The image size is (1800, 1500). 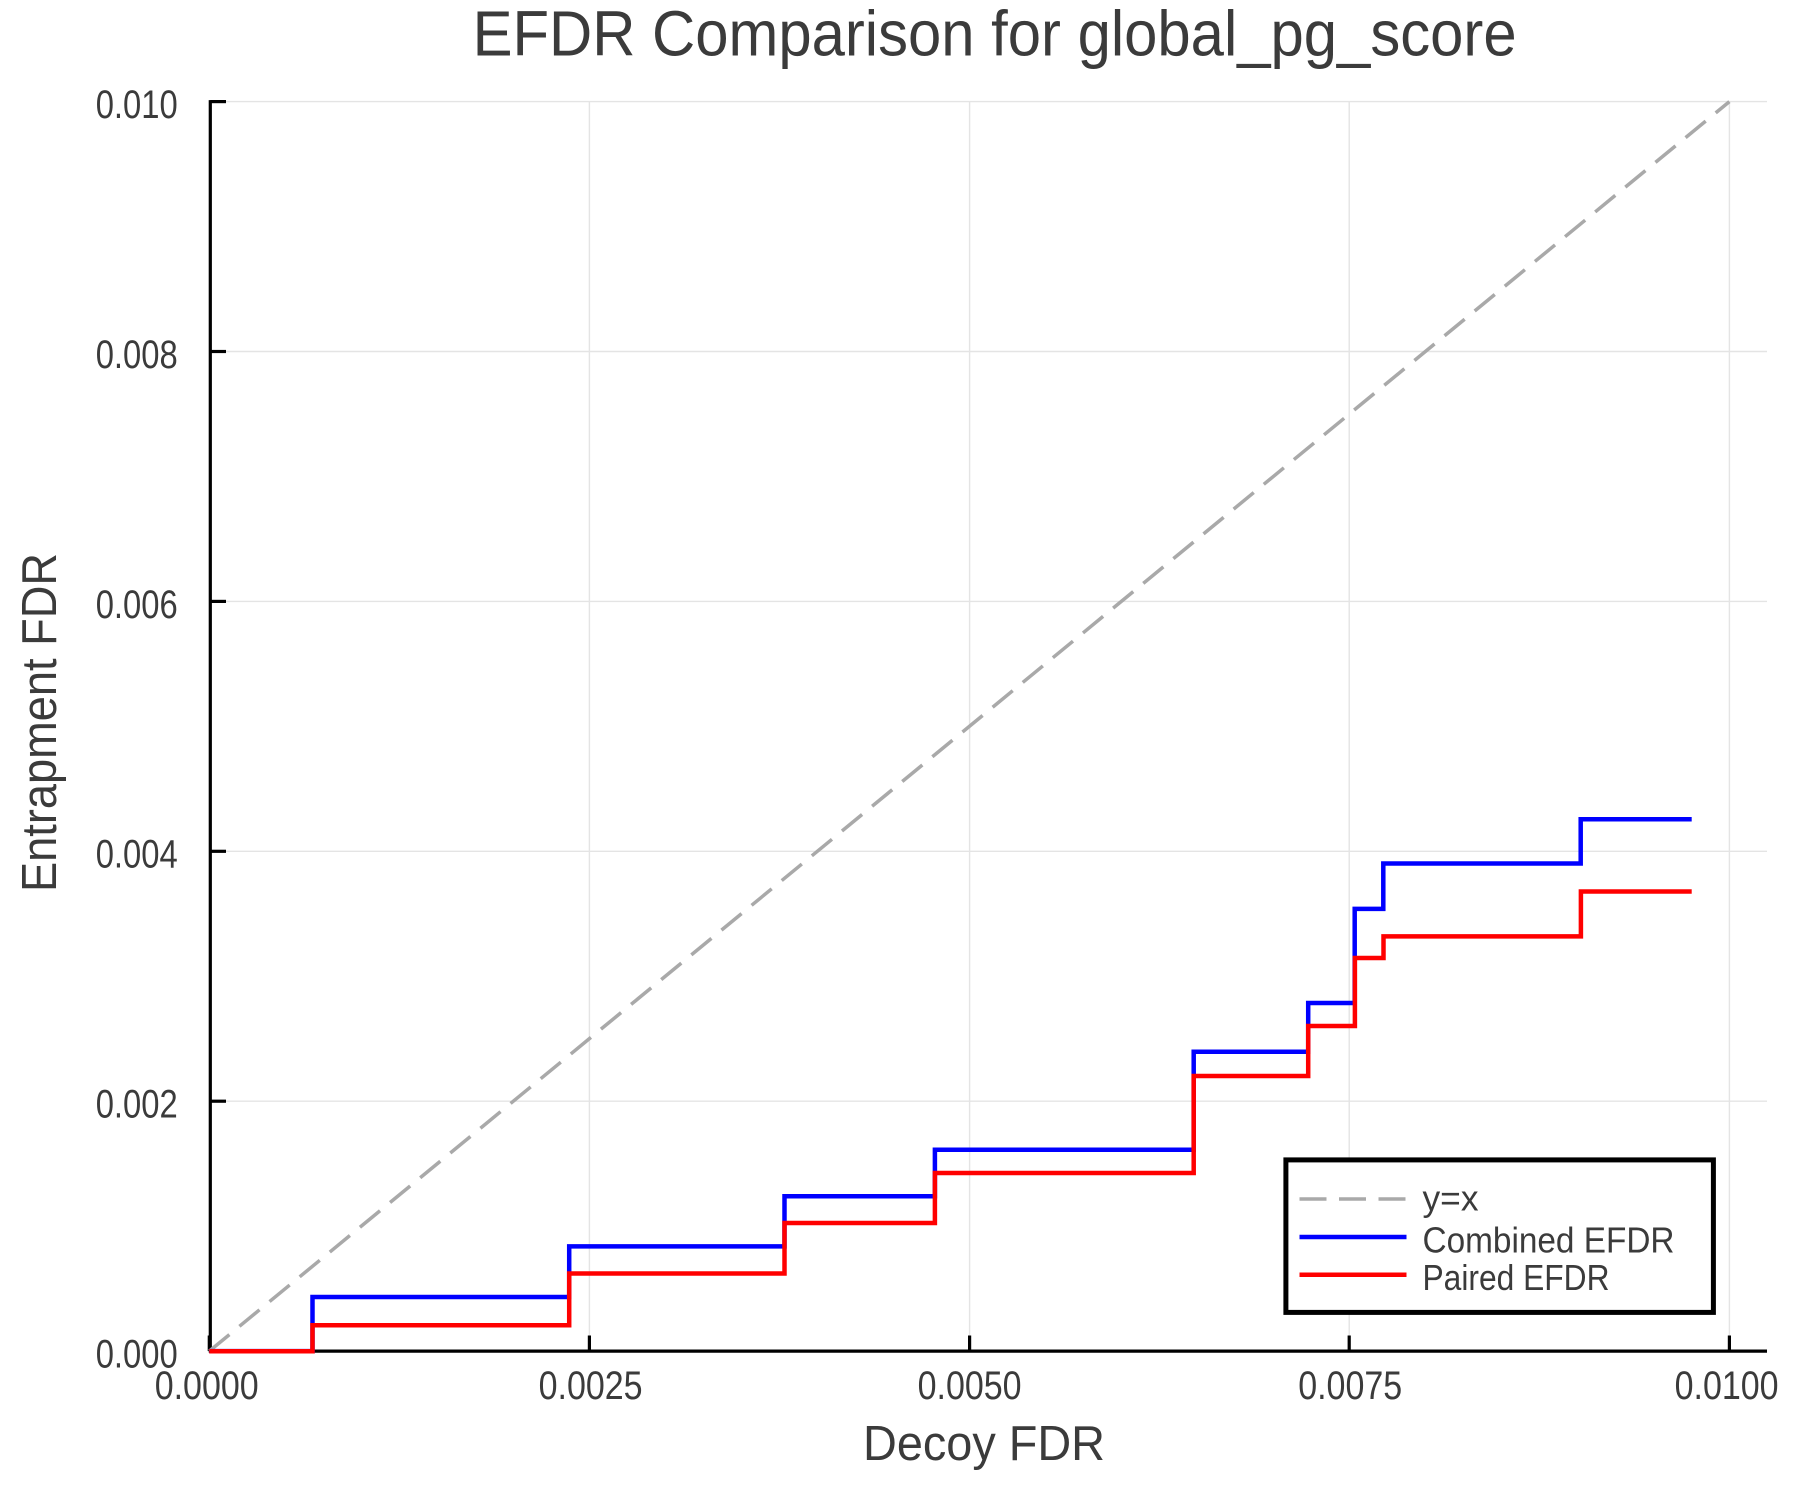 I want to click on svg-text: Combined EFDR, so click(x=1549, y=1239).